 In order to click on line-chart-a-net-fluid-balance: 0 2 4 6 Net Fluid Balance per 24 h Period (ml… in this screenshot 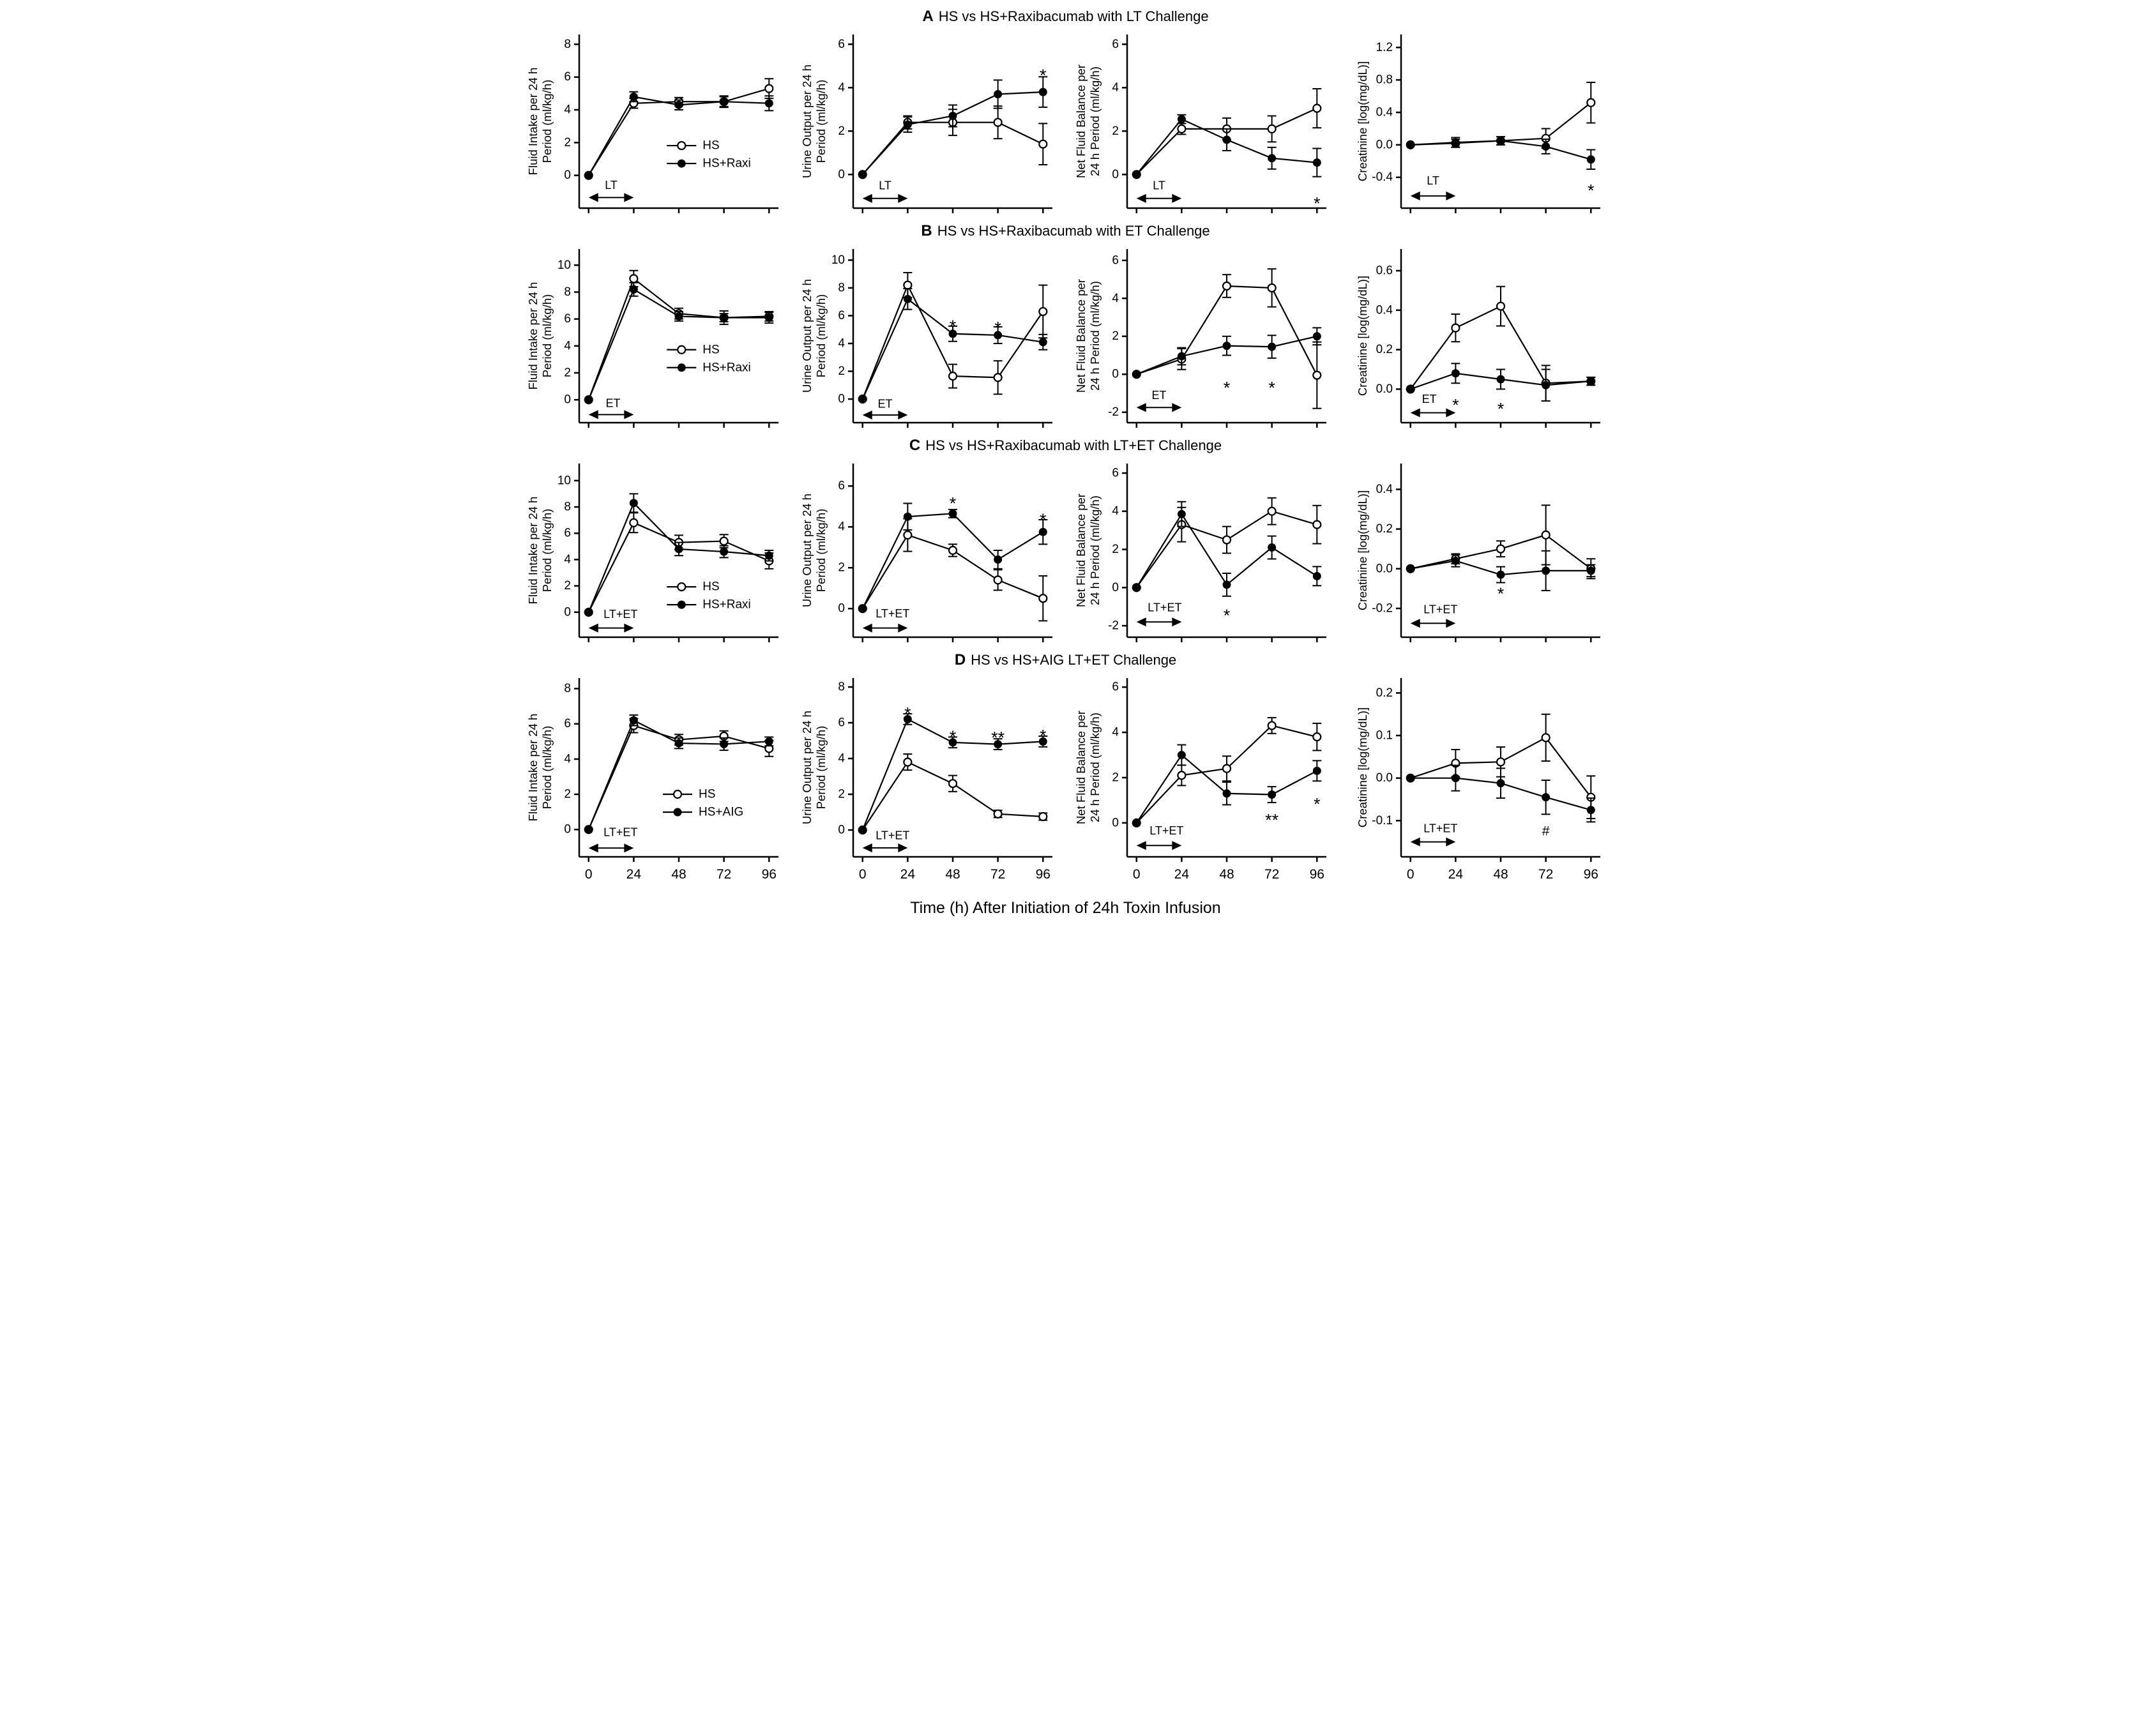, I will do `click(1200, 123)`.